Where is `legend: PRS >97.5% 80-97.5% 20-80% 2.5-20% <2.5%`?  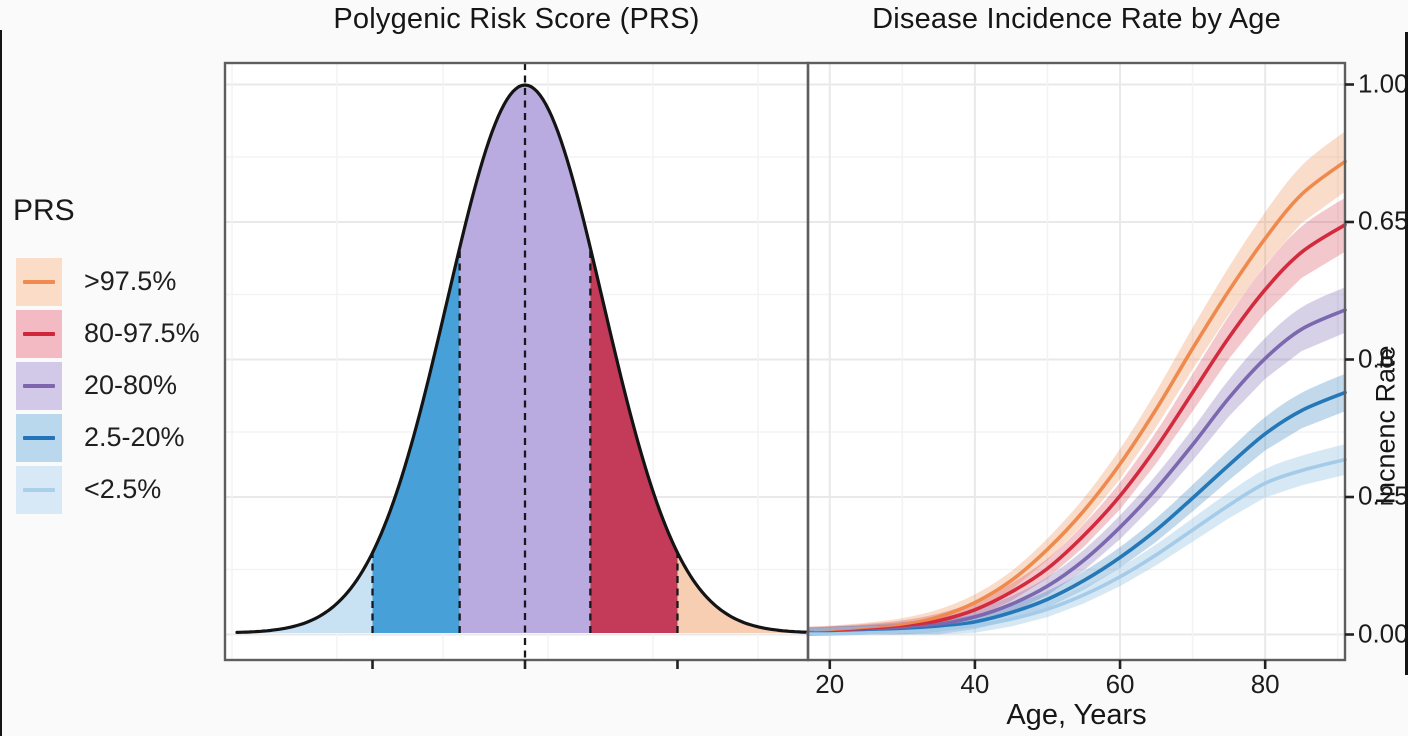
legend: PRS >97.5% 80-97.5% 20-80% 2.5-20% <2.5% is located at coordinates (105, 368).